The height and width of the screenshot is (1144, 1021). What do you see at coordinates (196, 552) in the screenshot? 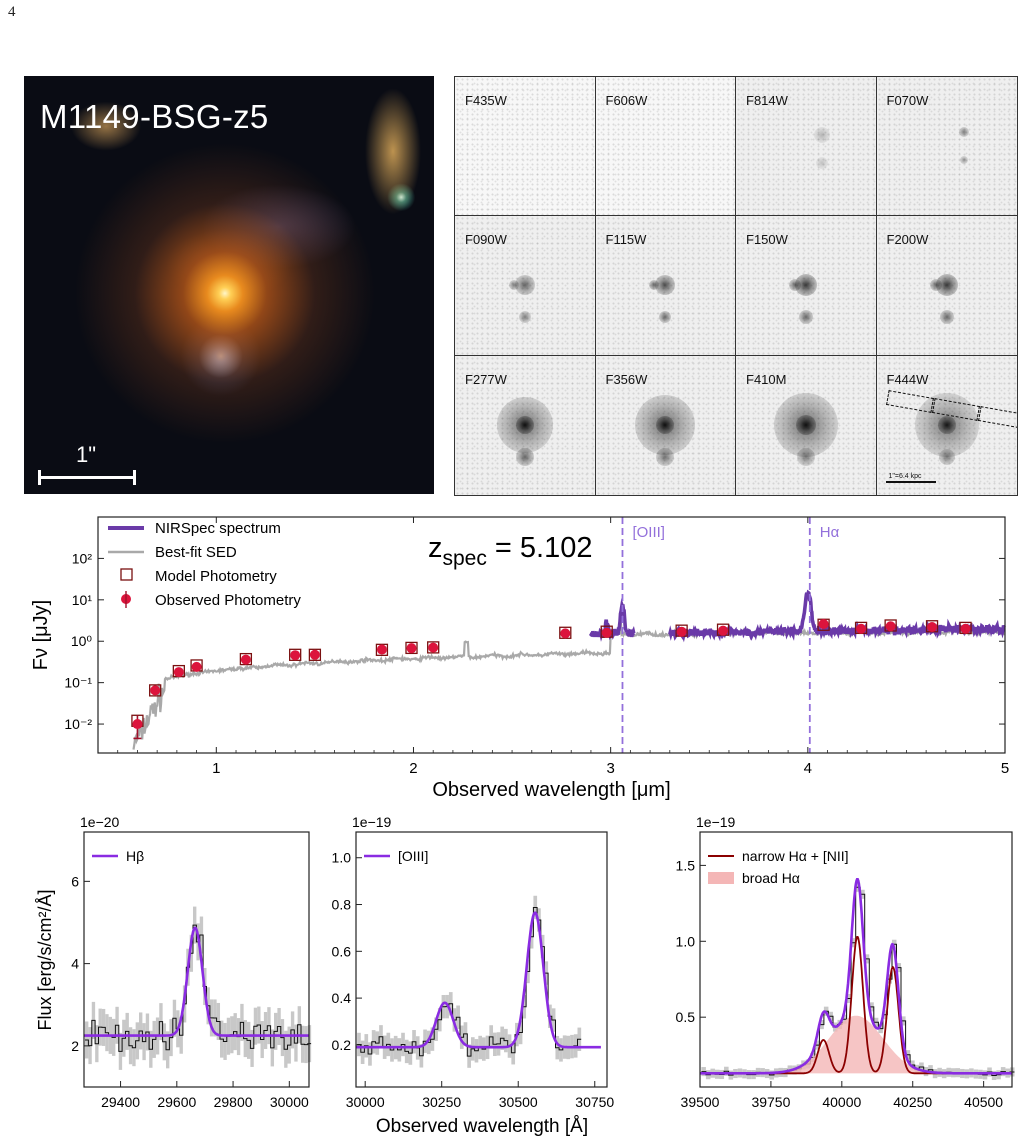
I see `legend-label: Best-fit SED` at bounding box center [196, 552].